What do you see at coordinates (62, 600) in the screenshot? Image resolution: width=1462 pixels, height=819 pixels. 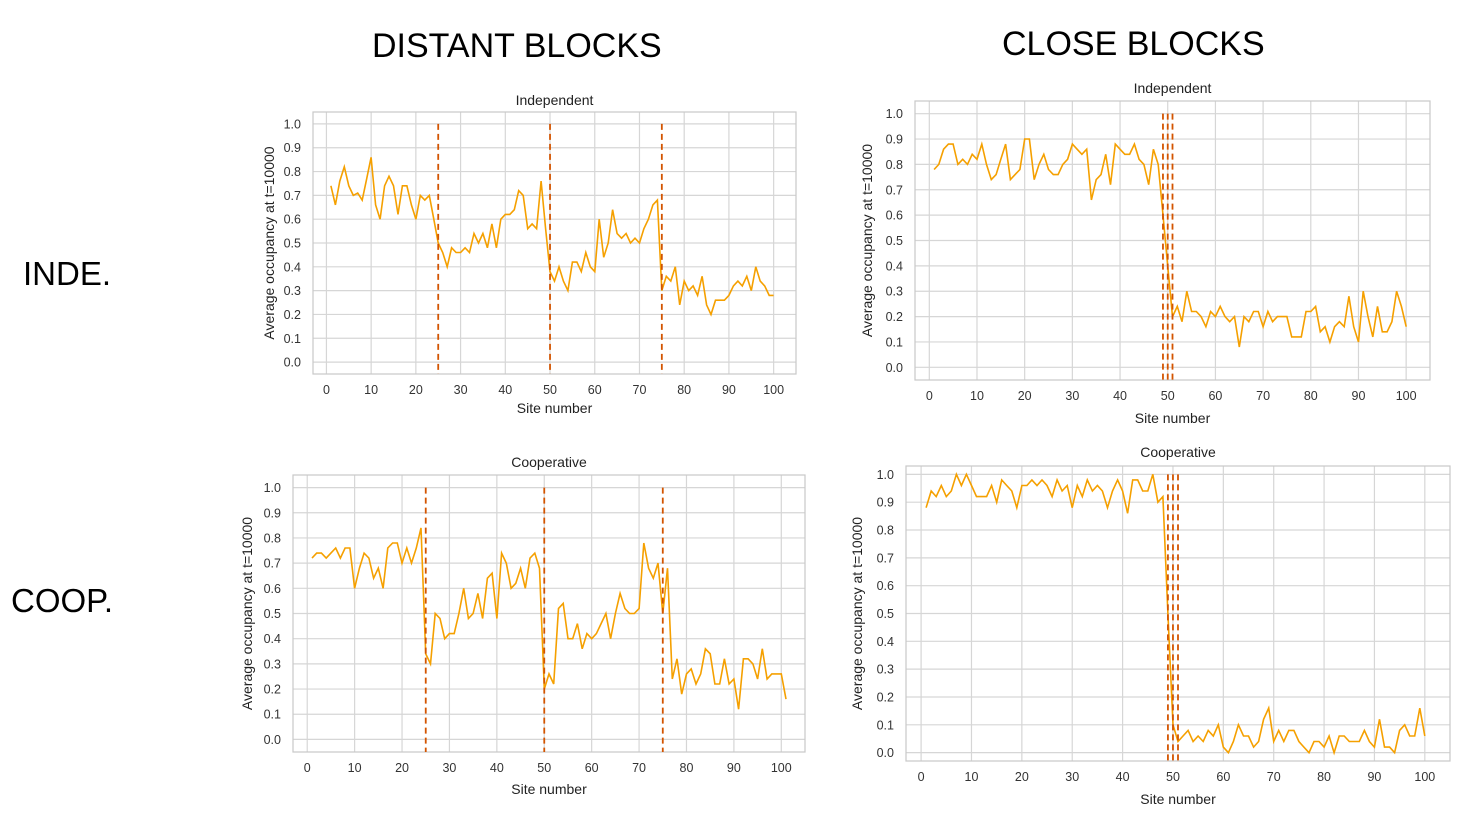 I see `row-header-cooperative: COOP.` at bounding box center [62, 600].